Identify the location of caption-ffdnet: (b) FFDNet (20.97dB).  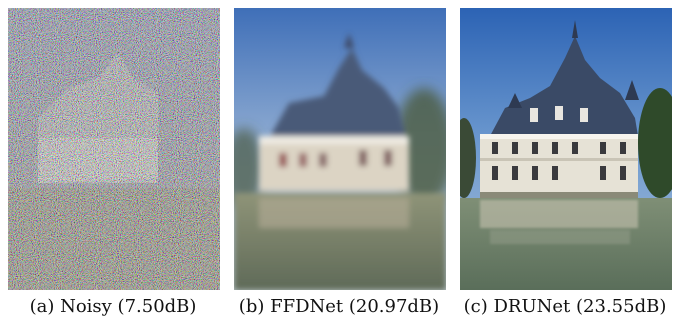
(339, 306).